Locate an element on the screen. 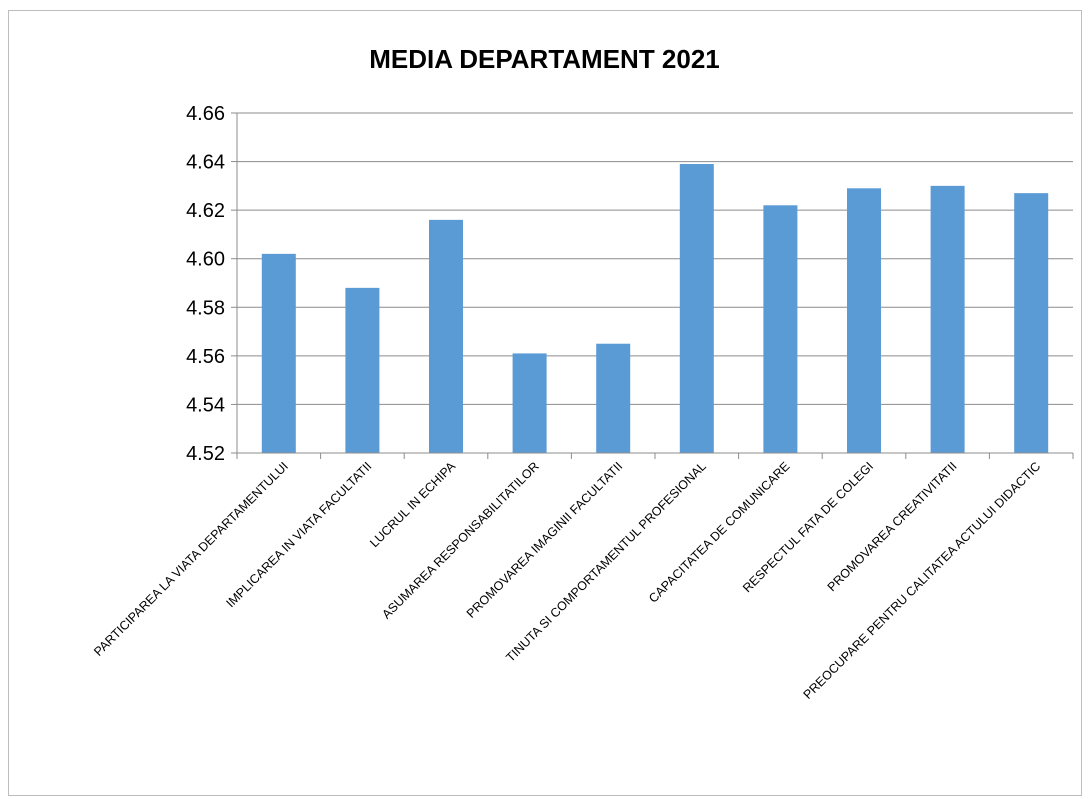 This screenshot has height=799, width=1089. x-category-label: IMPLICAREA IN VIATA FACULTATII is located at coordinates (298, 534).